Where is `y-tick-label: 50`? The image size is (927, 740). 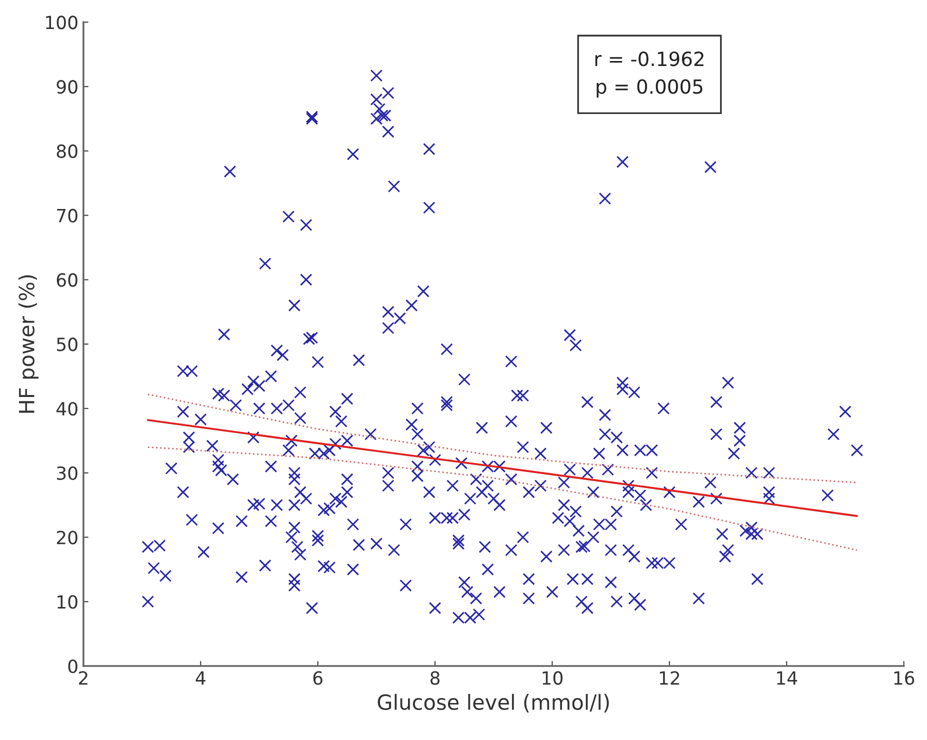 y-tick-label: 50 is located at coordinates (67, 345).